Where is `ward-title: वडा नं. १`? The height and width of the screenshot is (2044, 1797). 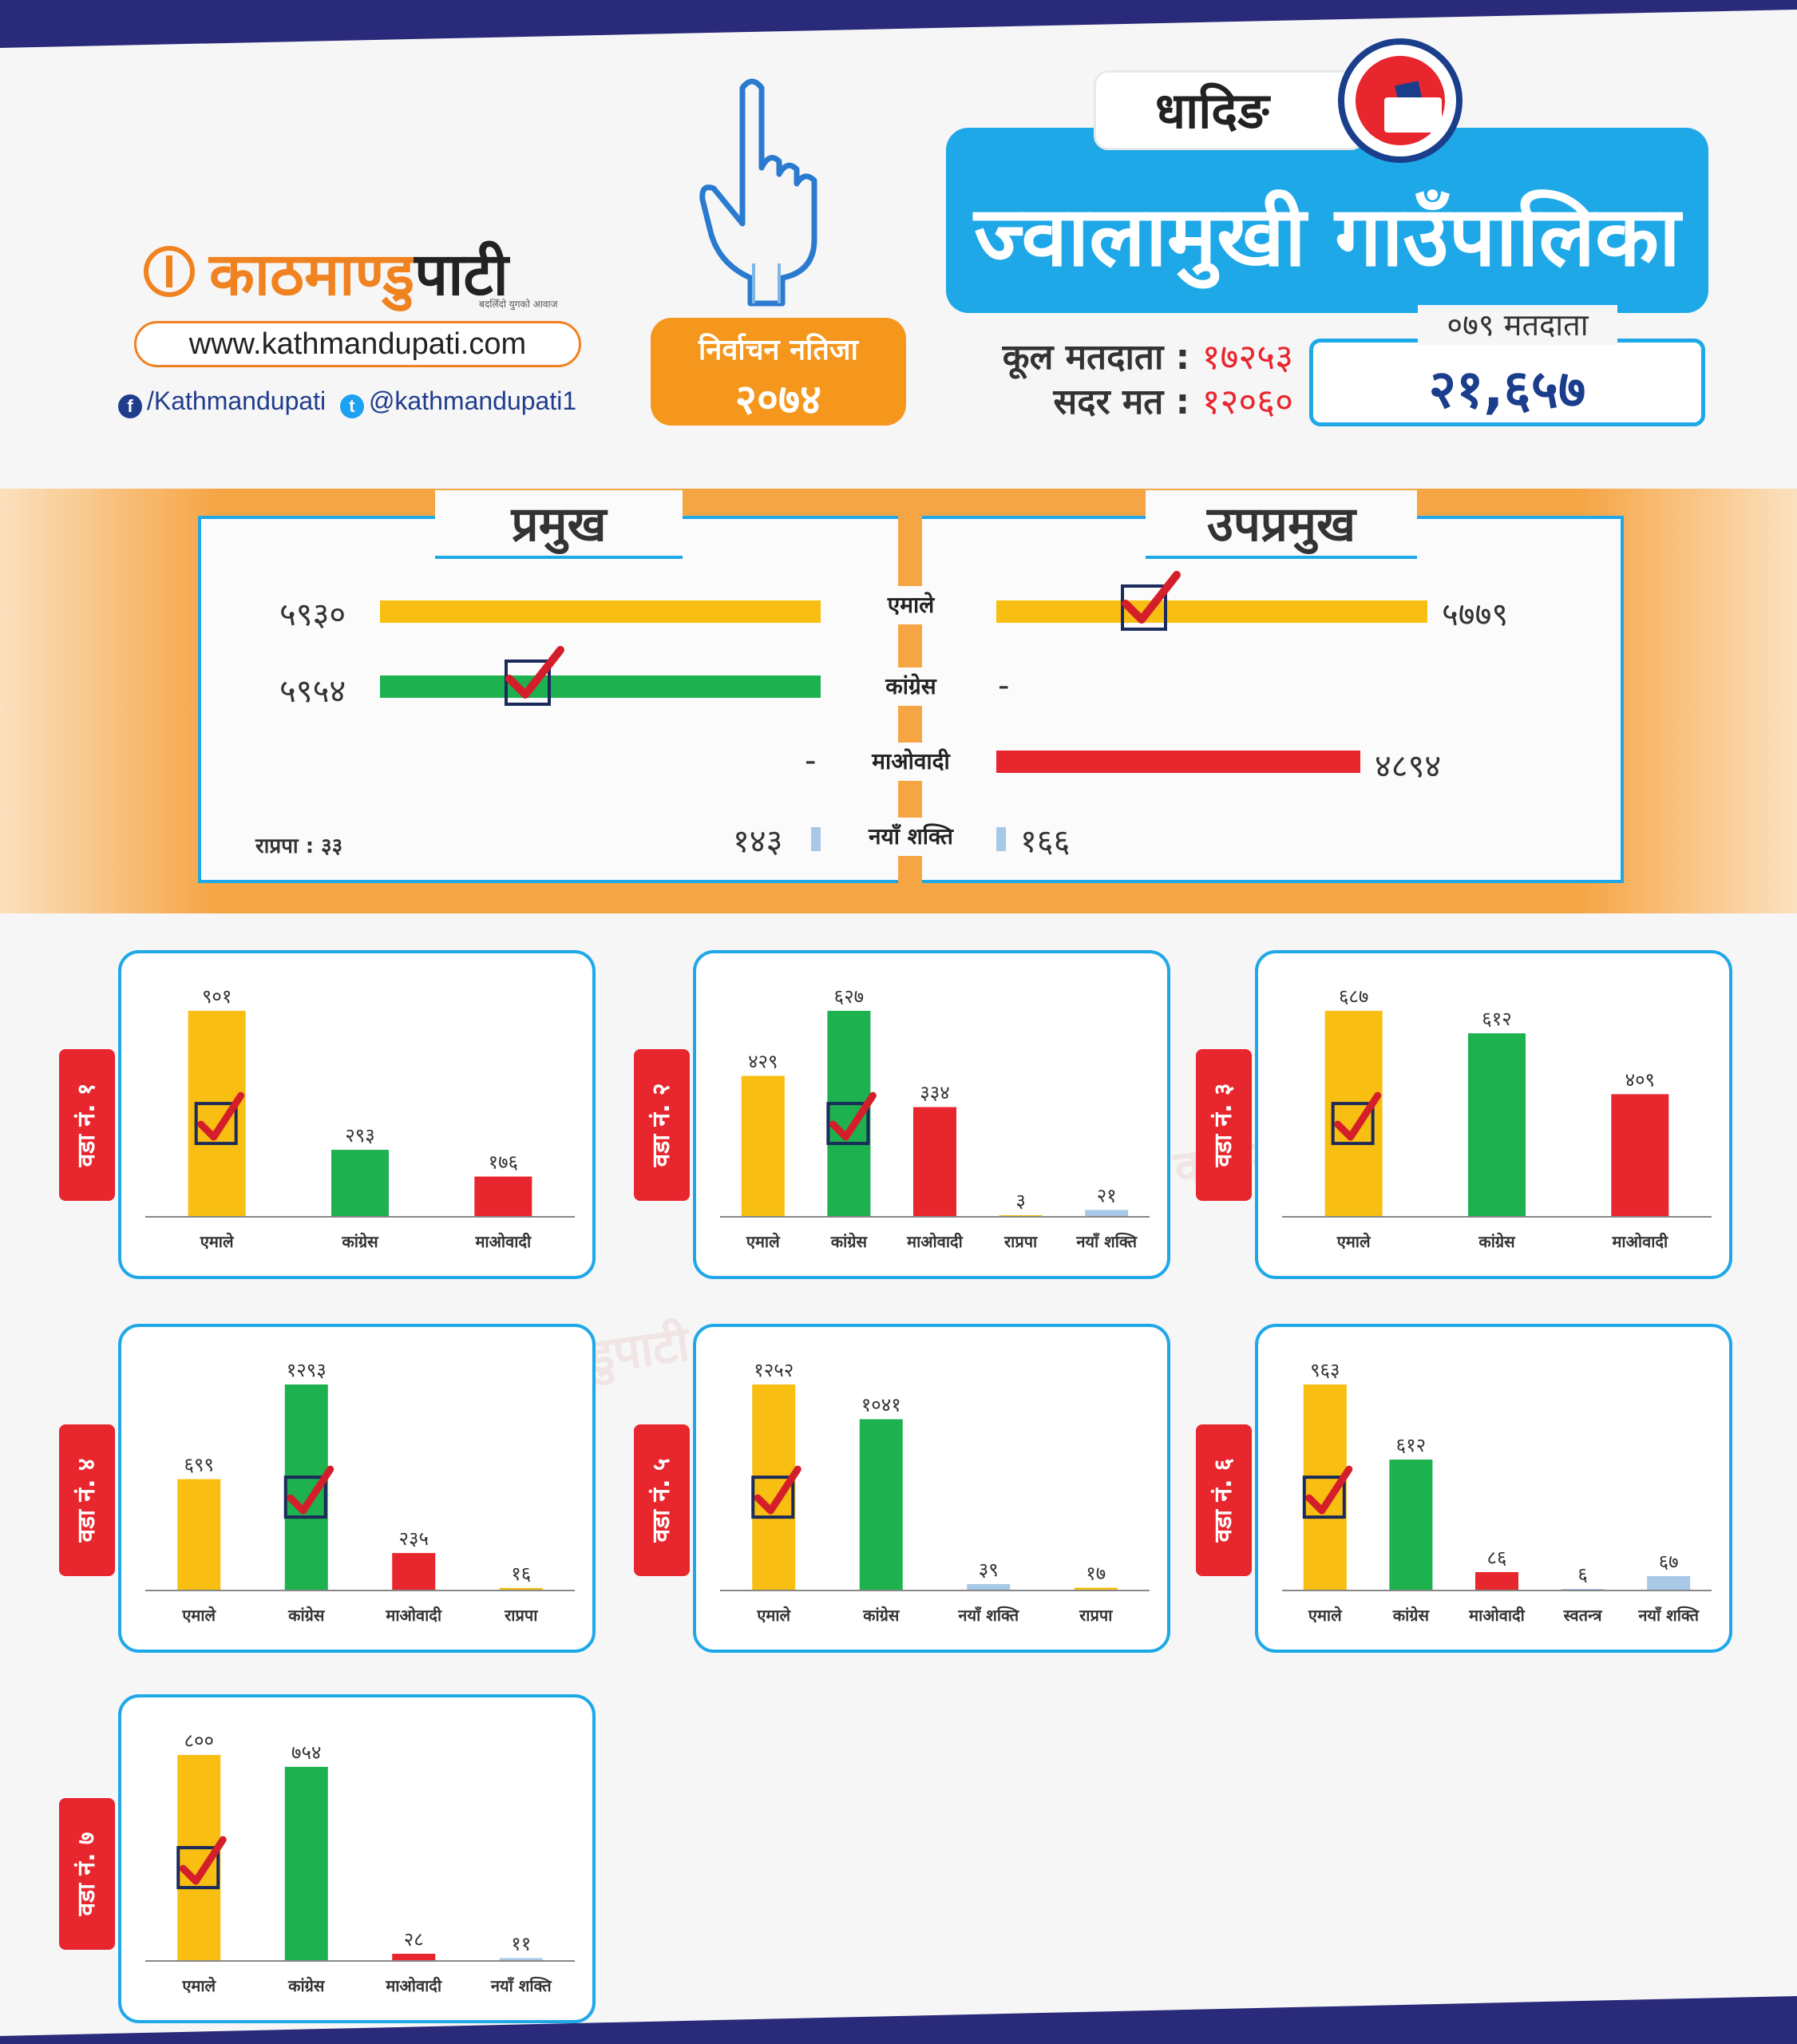 ward-title: वडा नं. १ is located at coordinates (87, 1125).